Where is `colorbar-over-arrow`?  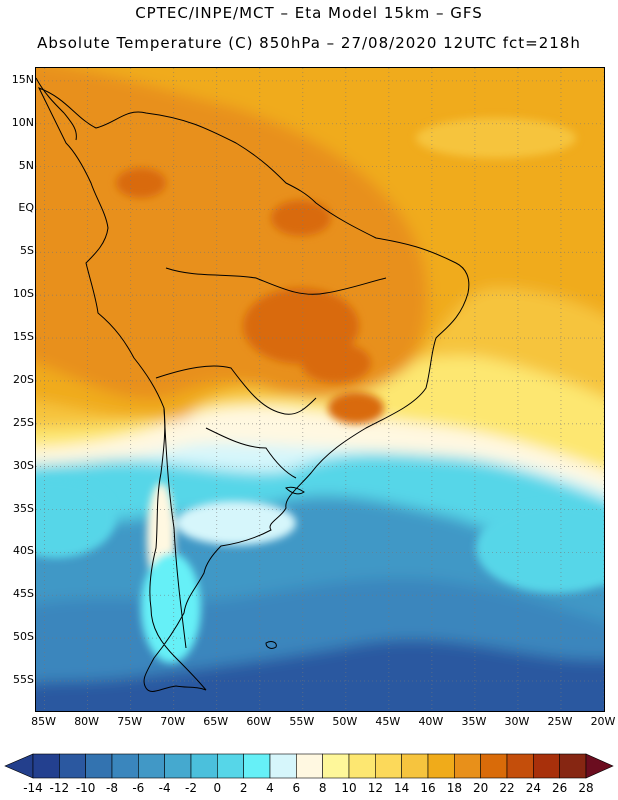
colorbar-over-arrow is located at coordinates (599, 766).